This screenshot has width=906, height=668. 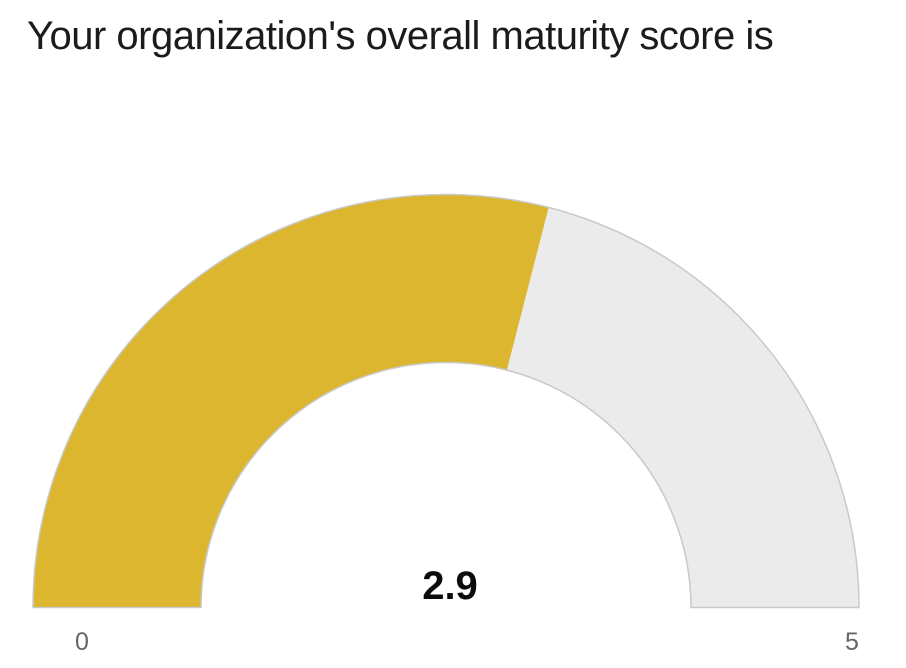 I want to click on gauge-callout-value: 2.9, so click(x=450, y=586).